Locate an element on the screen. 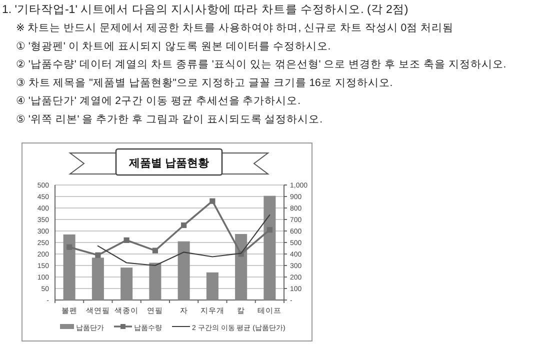  text: ① '형광펜' 이 차트에 표시되지 않도록 원본 데이터를 수정하시오. is located at coordinates (173, 46).